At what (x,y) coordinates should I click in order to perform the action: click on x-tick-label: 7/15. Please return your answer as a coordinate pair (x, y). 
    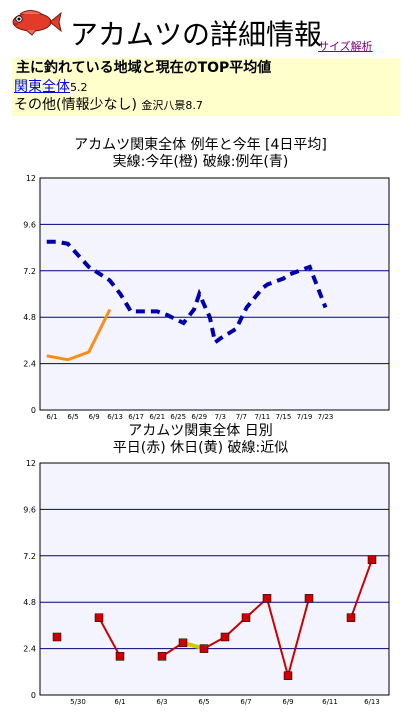
    Looking at the image, I should click on (284, 417).